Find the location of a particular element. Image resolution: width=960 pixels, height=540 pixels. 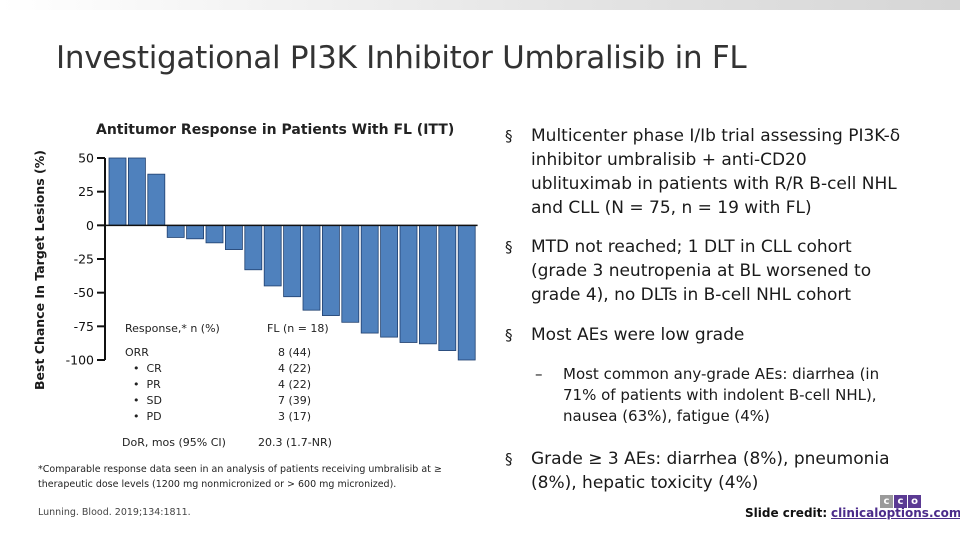

table-row-pr: • PR is located at coordinates (147, 384).